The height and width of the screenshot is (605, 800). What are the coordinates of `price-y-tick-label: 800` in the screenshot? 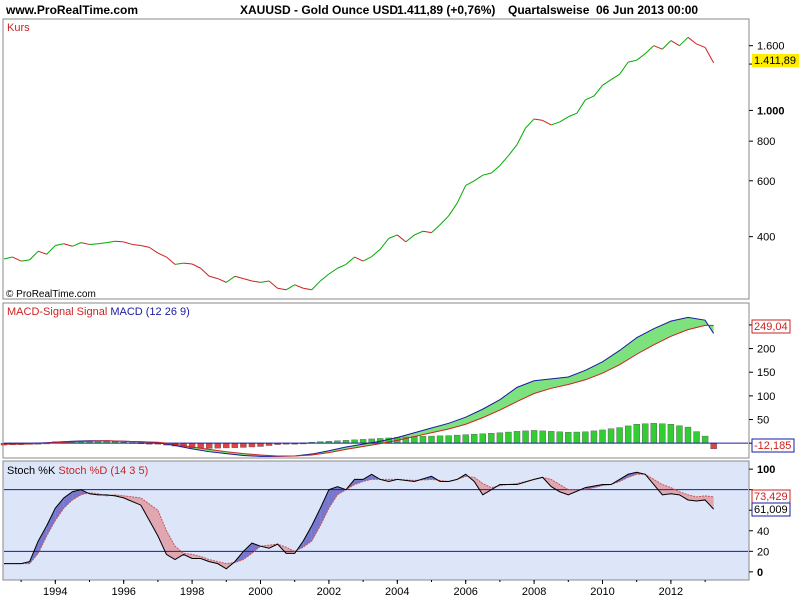 It's located at (766, 142).